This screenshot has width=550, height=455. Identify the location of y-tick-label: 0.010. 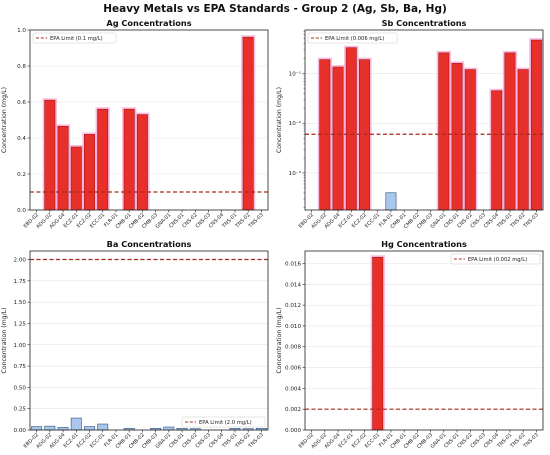
(293, 327).